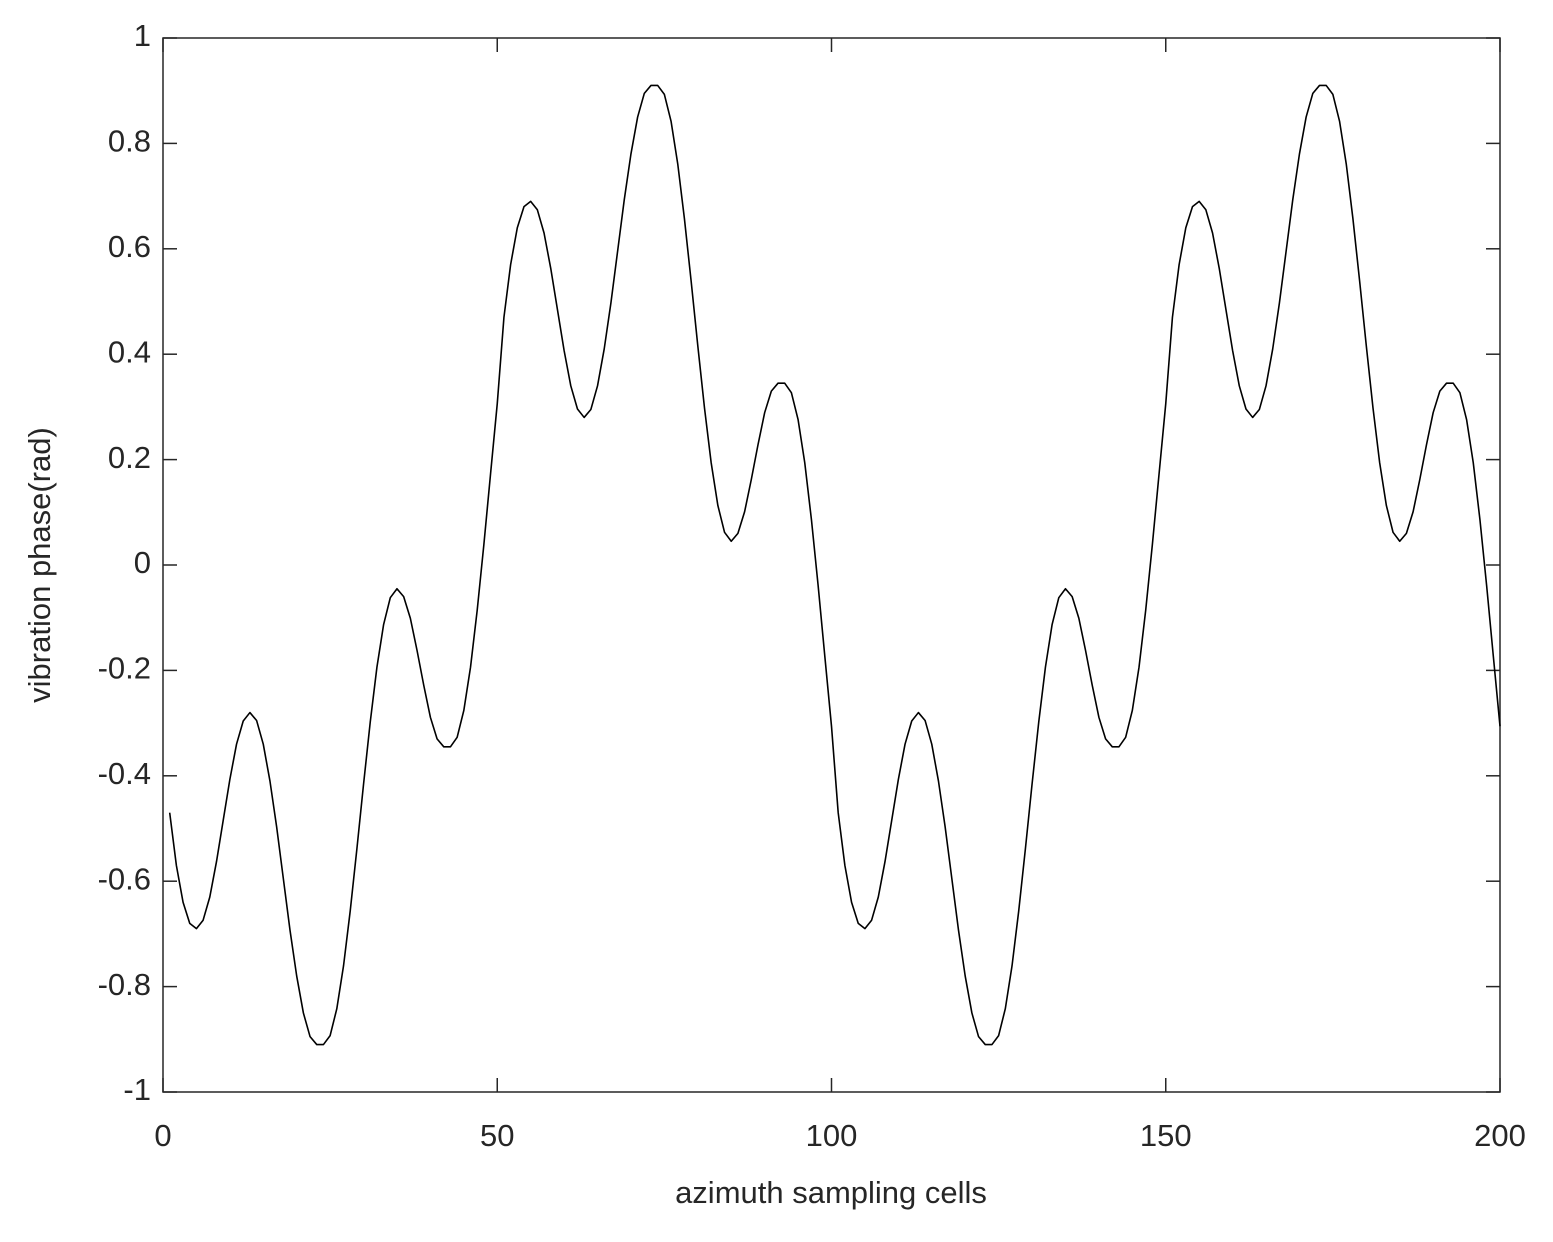 The height and width of the screenshot is (1242, 1553). I want to click on y-tick-label: 0, so click(142, 562).